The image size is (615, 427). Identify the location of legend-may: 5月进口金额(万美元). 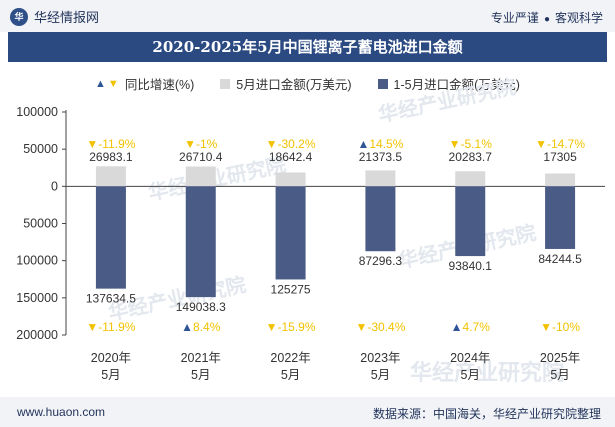
(286, 83).